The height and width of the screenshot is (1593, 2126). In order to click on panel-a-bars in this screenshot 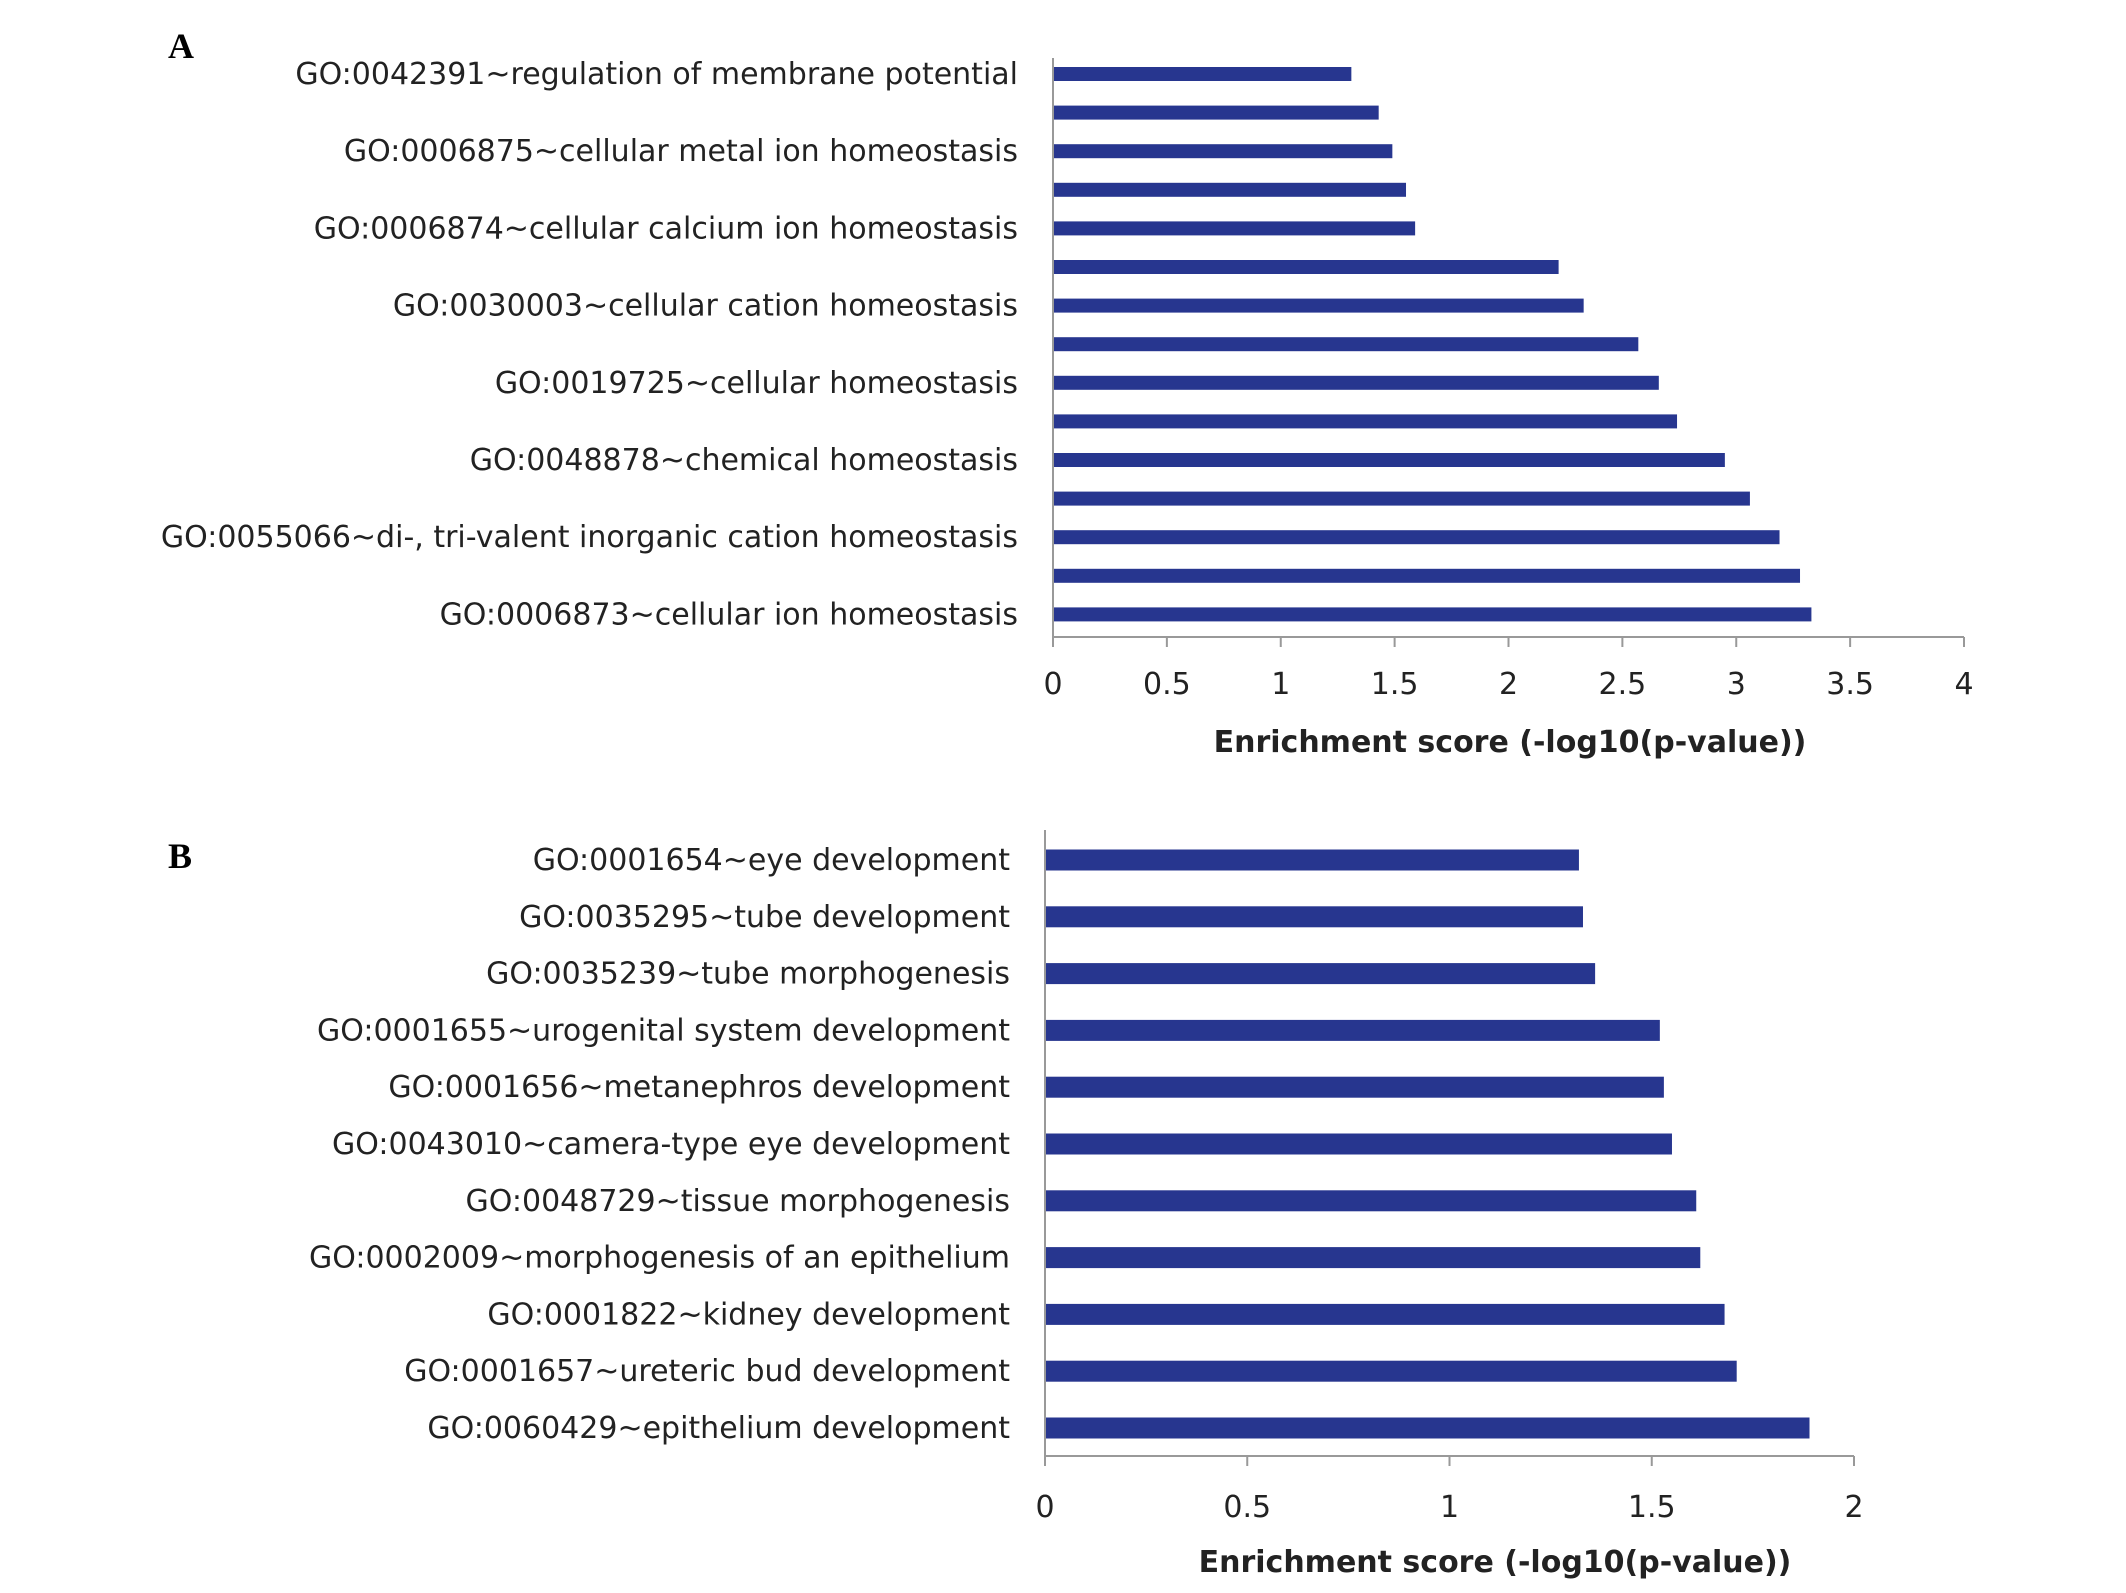, I will do `click(1432, 344)`.